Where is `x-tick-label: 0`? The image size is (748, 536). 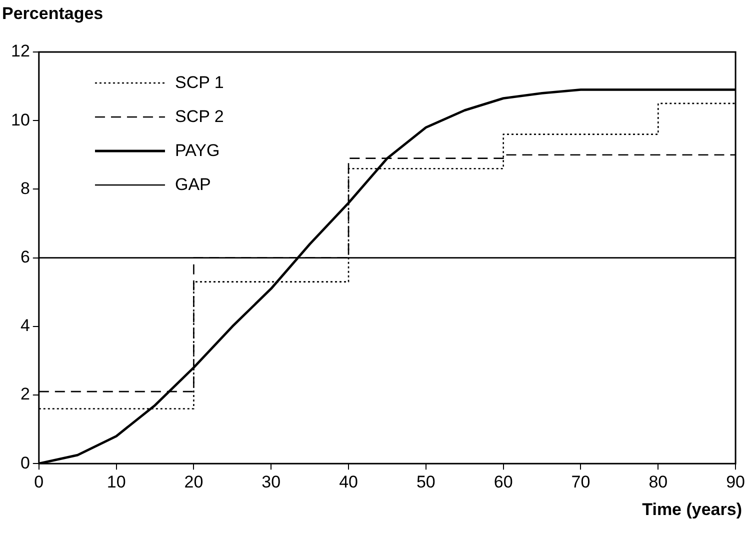
x-tick-label: 0 is located at coordinates (39, 482).